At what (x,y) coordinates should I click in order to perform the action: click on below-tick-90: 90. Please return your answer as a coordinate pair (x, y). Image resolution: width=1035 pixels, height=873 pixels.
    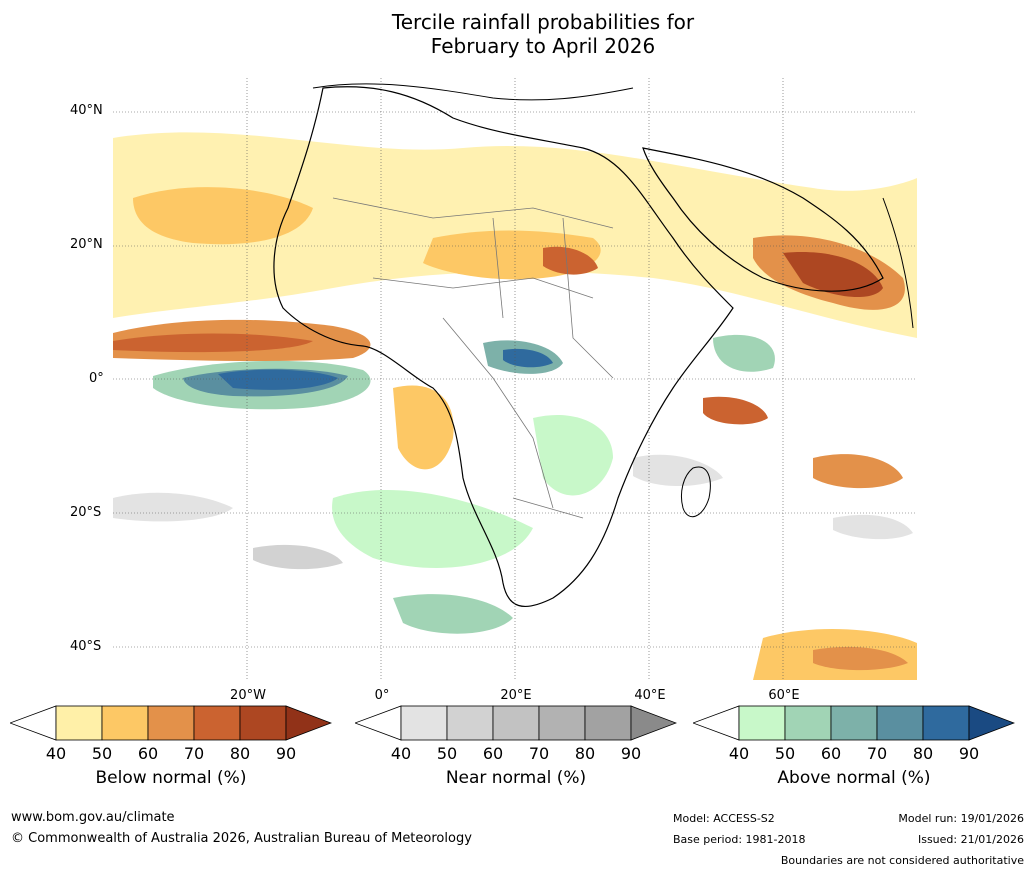
    Looking at the image, I should click on (286, 753).